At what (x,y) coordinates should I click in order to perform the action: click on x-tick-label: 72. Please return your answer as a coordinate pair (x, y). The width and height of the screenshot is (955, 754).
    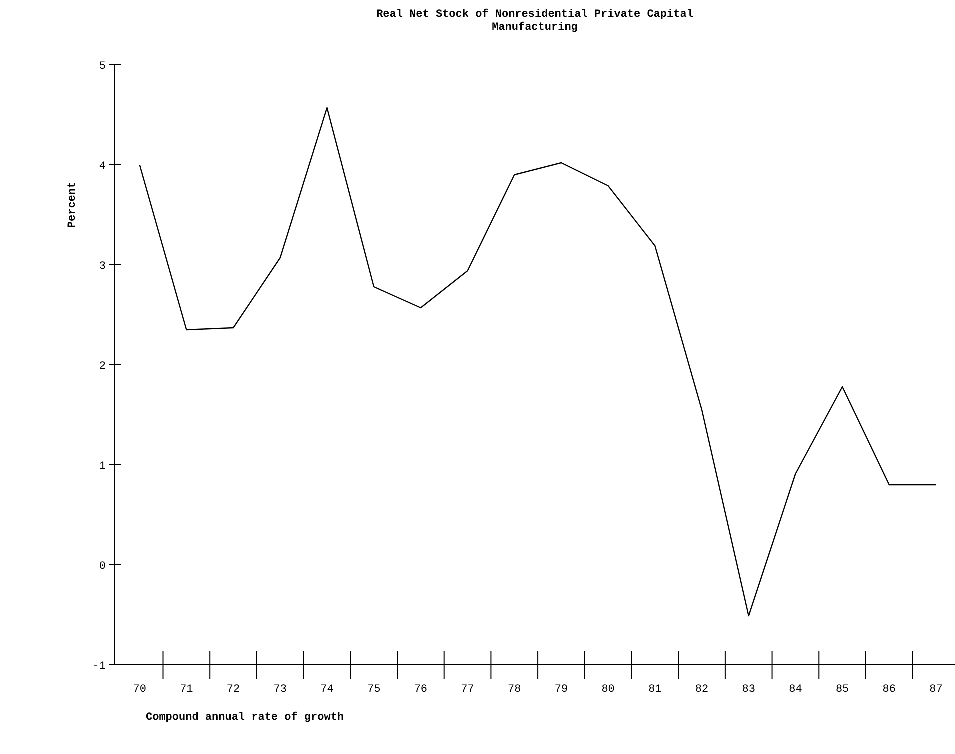
    Looking at the image, I should click on (233, 690).